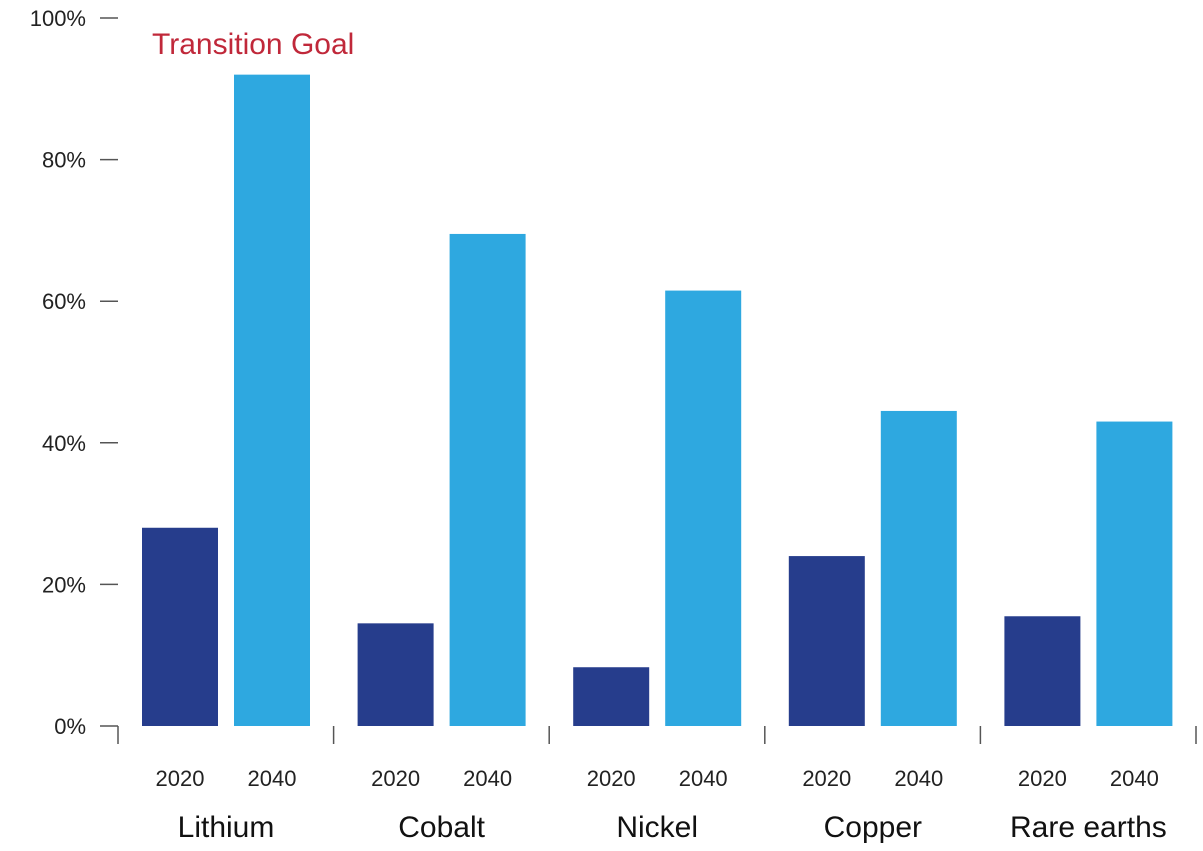 The width and height of the screenshot is (1203, 851). Describe the element at coordinates (1134, 573) in the screenshot. I see `bar-rare-earths-2040` at that location.